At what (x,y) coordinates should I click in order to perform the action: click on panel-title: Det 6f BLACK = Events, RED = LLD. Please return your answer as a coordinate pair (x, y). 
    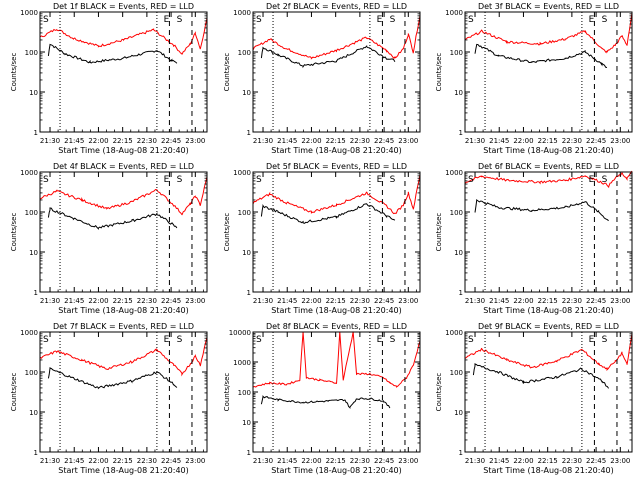
    Looking at the image, I should click on (548, 166).